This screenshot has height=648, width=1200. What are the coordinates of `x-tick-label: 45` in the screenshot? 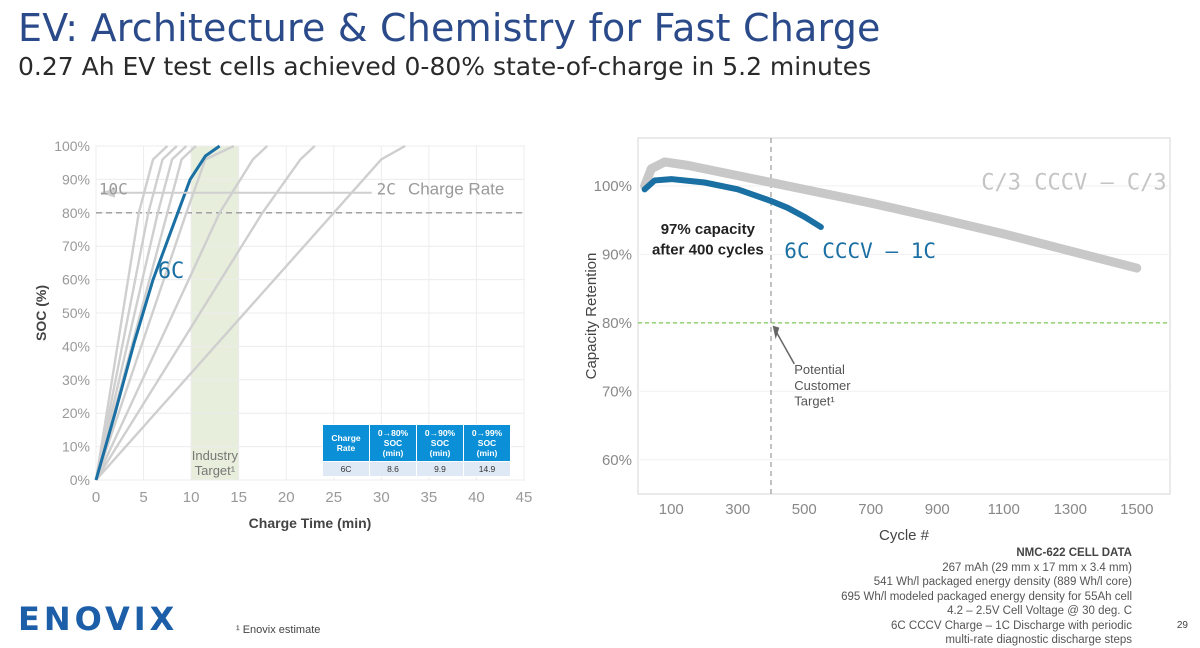 It's located at (524, 497).